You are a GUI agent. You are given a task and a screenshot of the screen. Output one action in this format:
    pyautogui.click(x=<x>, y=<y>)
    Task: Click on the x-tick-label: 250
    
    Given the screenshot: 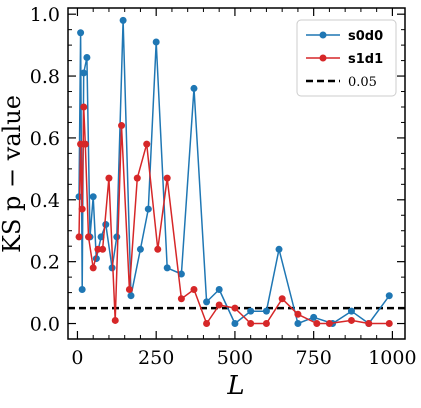 What is the action you would take?
    pyautogui.click(x=156, y=358)
    